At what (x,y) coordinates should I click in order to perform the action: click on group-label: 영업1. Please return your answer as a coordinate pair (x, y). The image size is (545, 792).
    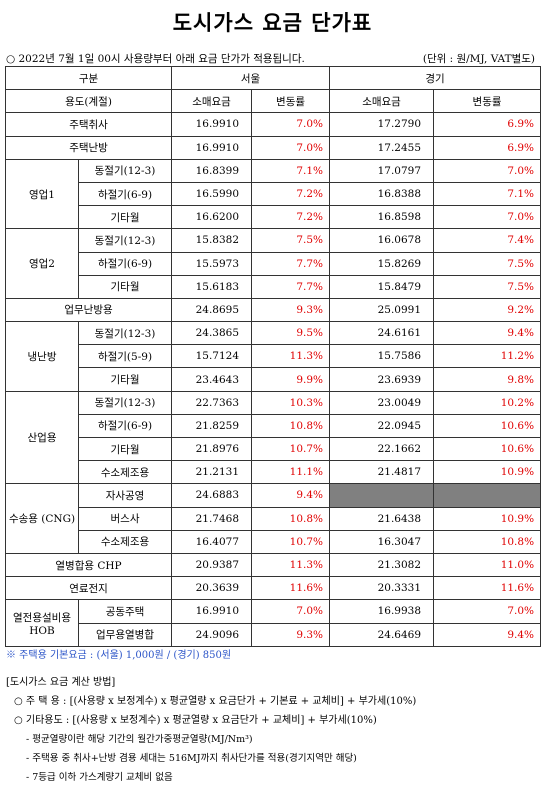
    Looking at the image, I should click on (42, 194).